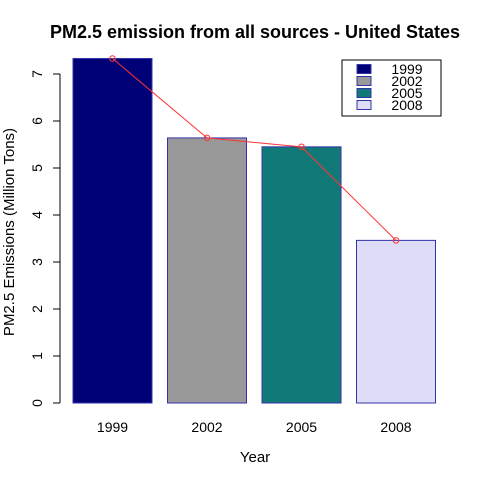 This screenshot has height=480, width=480. I want to click on y-tick-label-7: 7, so click(37, 74).